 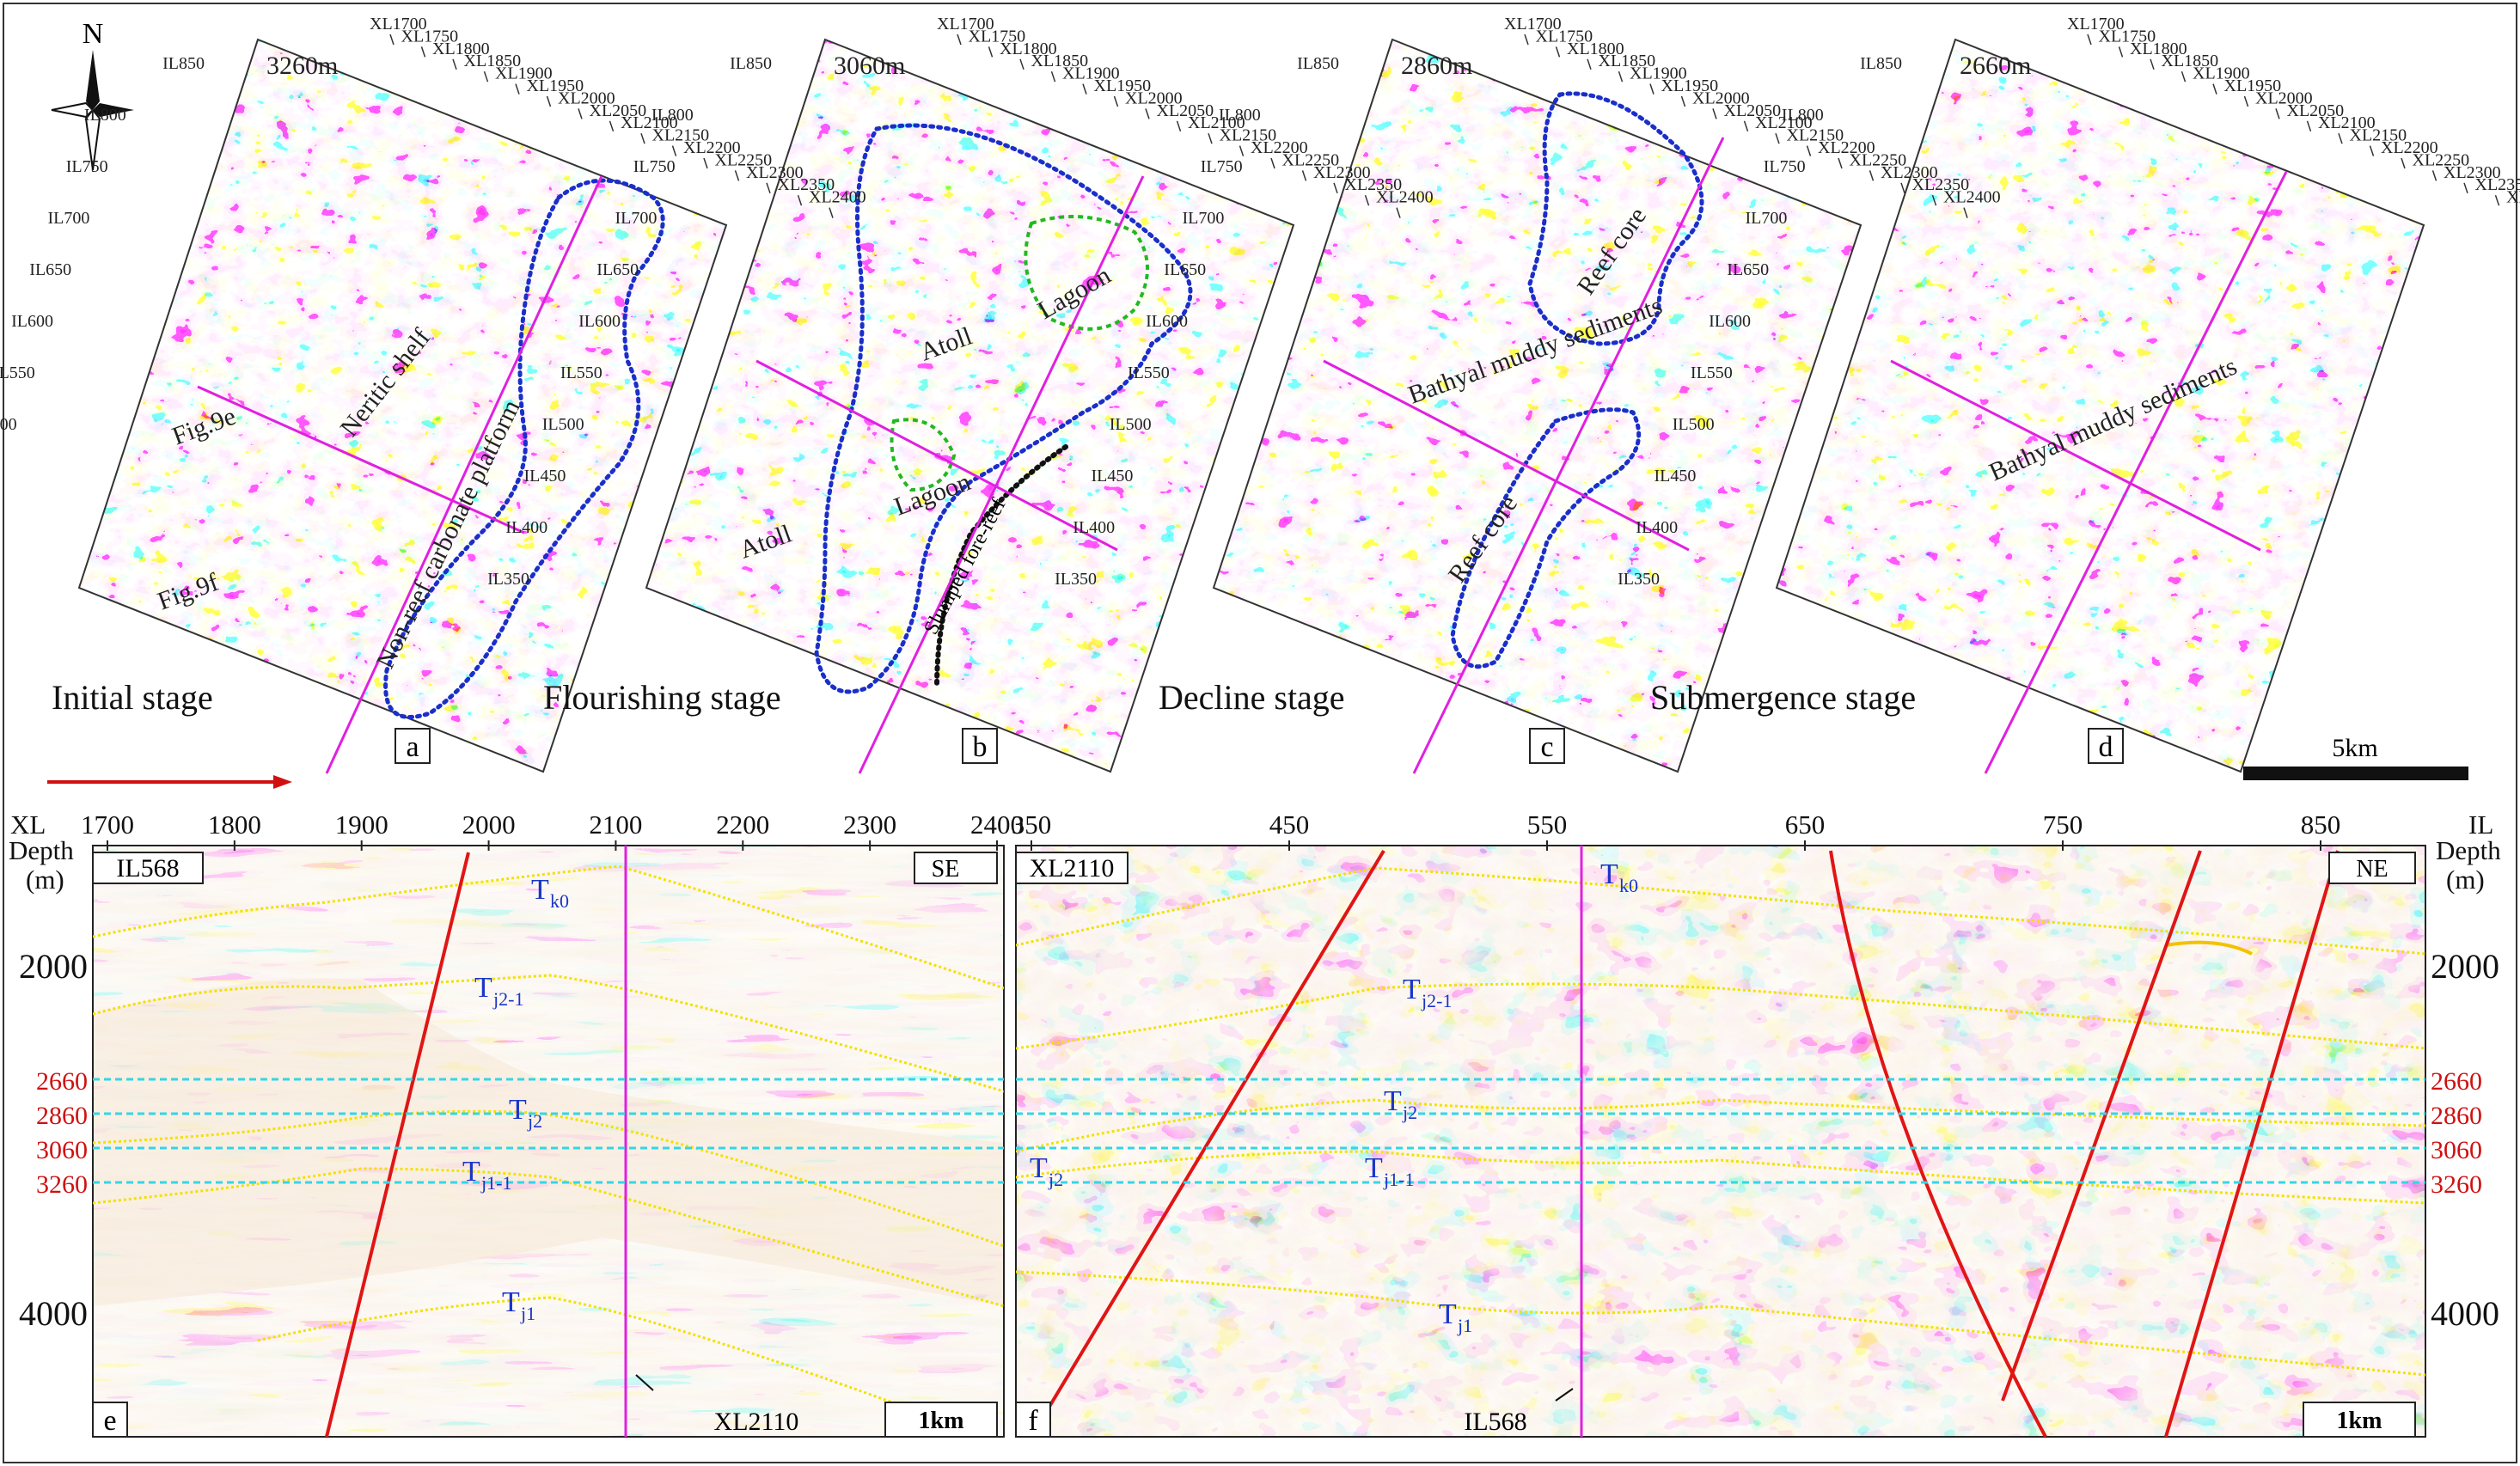 I want to click on map-il-tick: IL850, so click(x=1318, y=63).